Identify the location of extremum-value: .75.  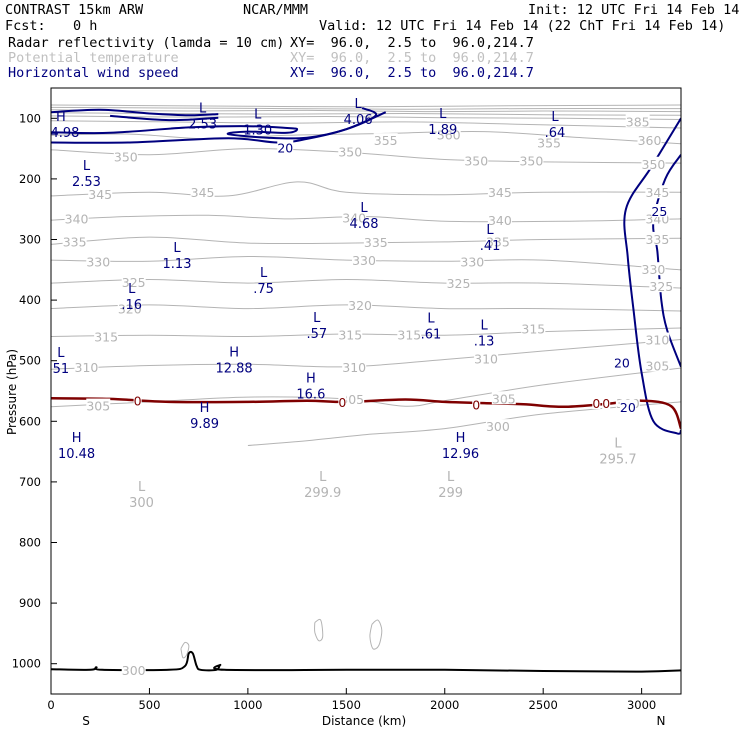
(263, 289).